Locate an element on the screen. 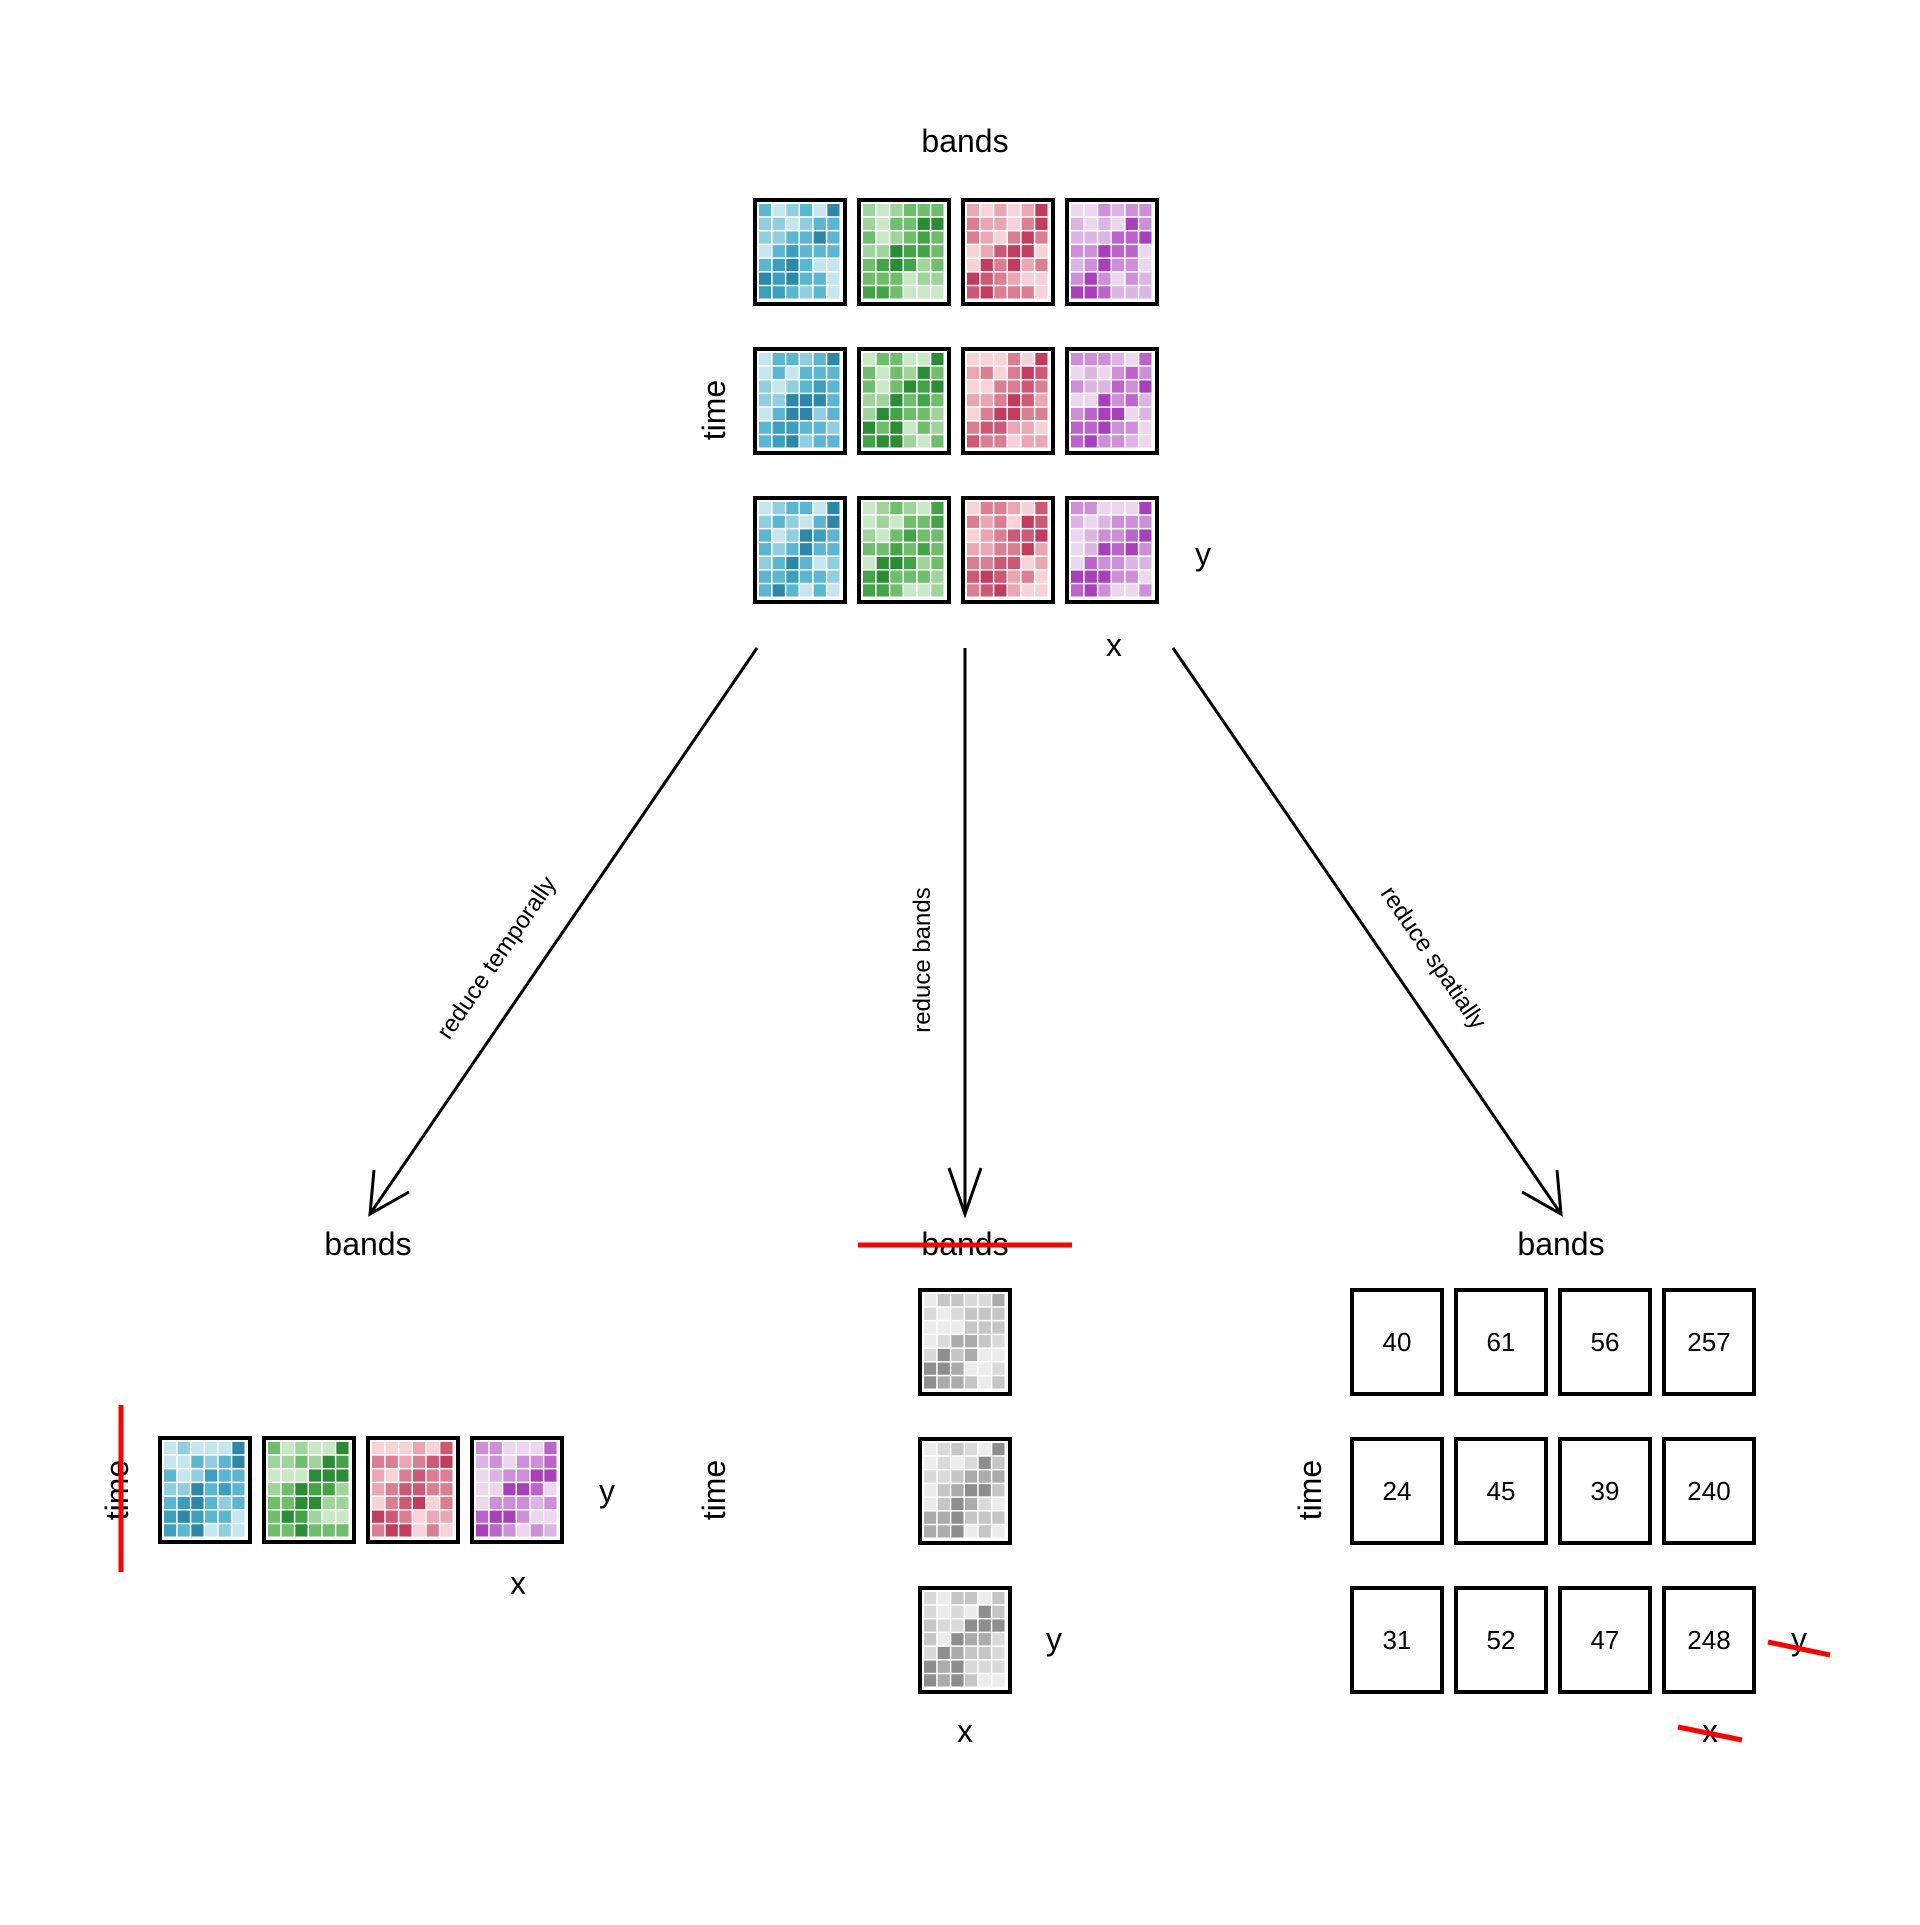  reduced-value-label: 257 is located at coordinates (1708, 1342).